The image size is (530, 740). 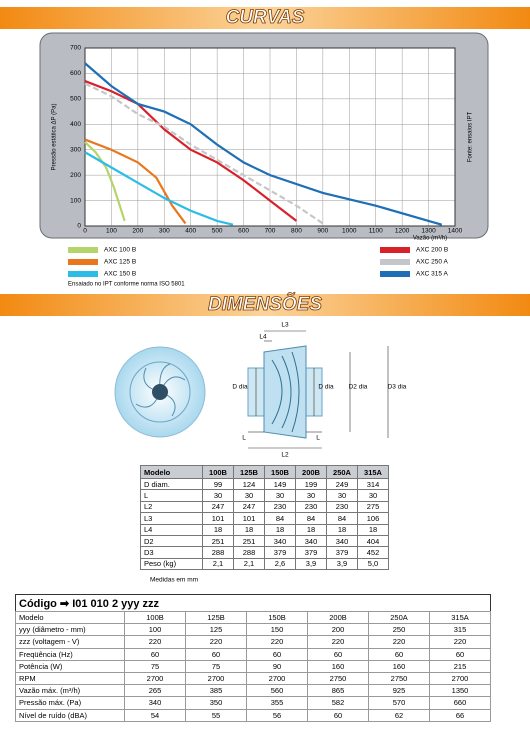 What do you see at coordinates (342, 484) in the screenshot?
I see `table-cell: 249` at bounding box center [342, 484].